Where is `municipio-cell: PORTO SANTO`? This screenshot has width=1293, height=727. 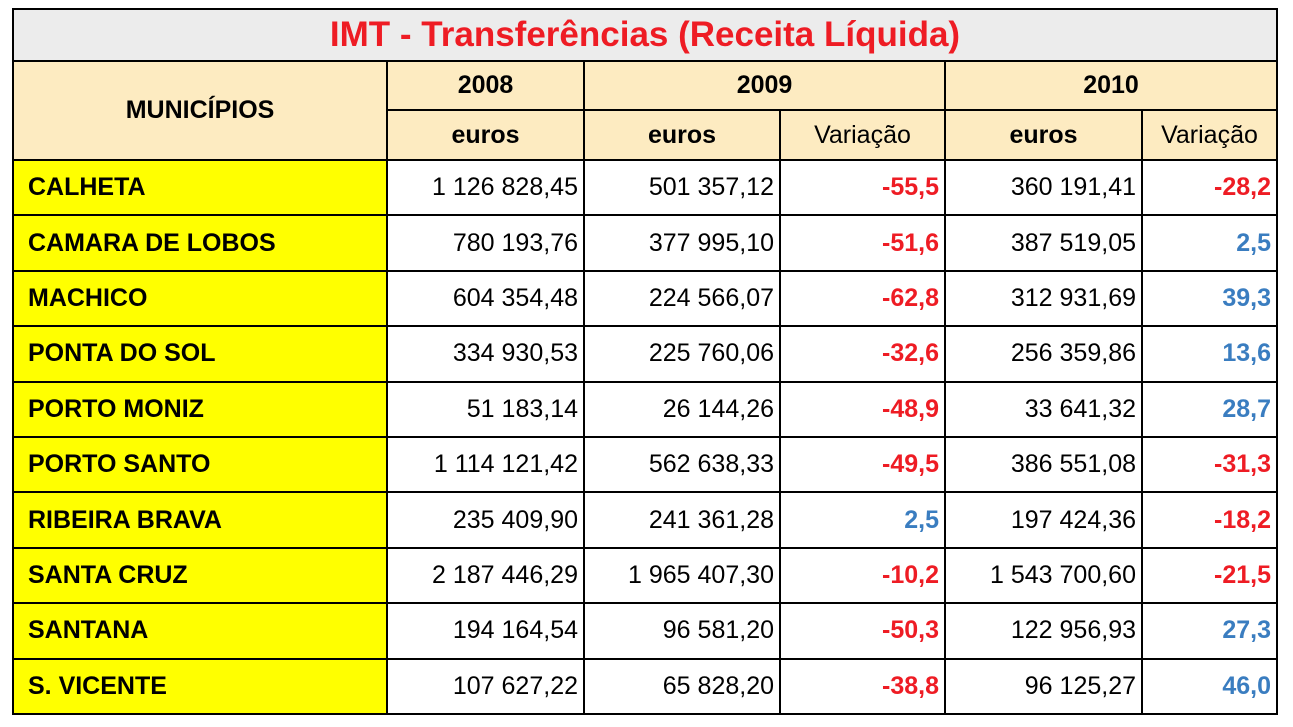
municipio-cell: PORTO SANTO is located at coordinates (200, 464).